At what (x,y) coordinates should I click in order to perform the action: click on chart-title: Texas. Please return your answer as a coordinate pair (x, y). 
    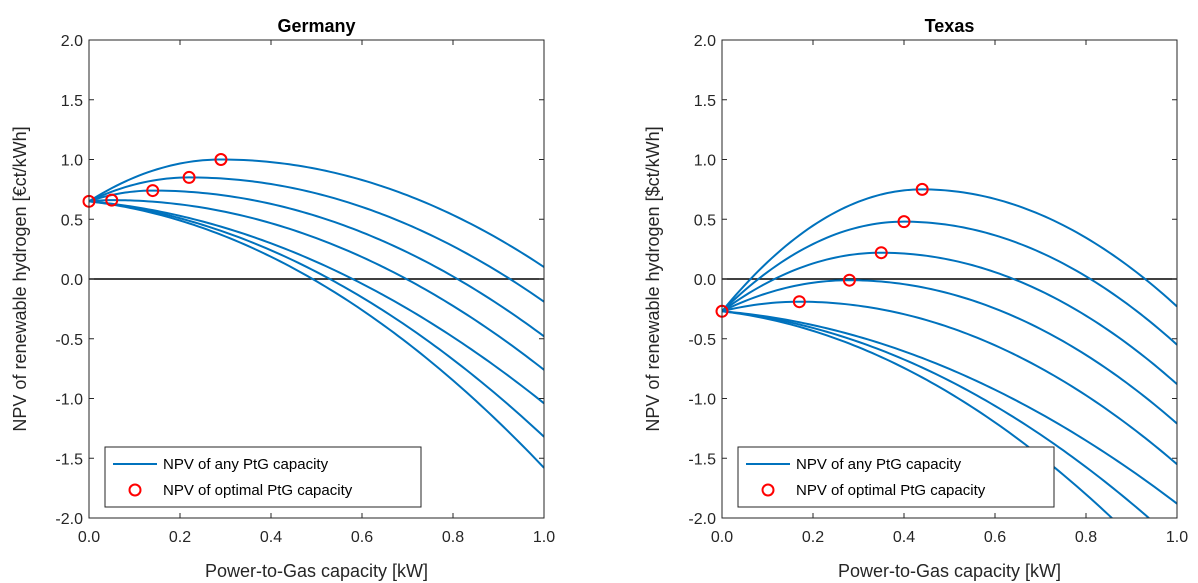
    Looking at the image, I should click on (950, 26).